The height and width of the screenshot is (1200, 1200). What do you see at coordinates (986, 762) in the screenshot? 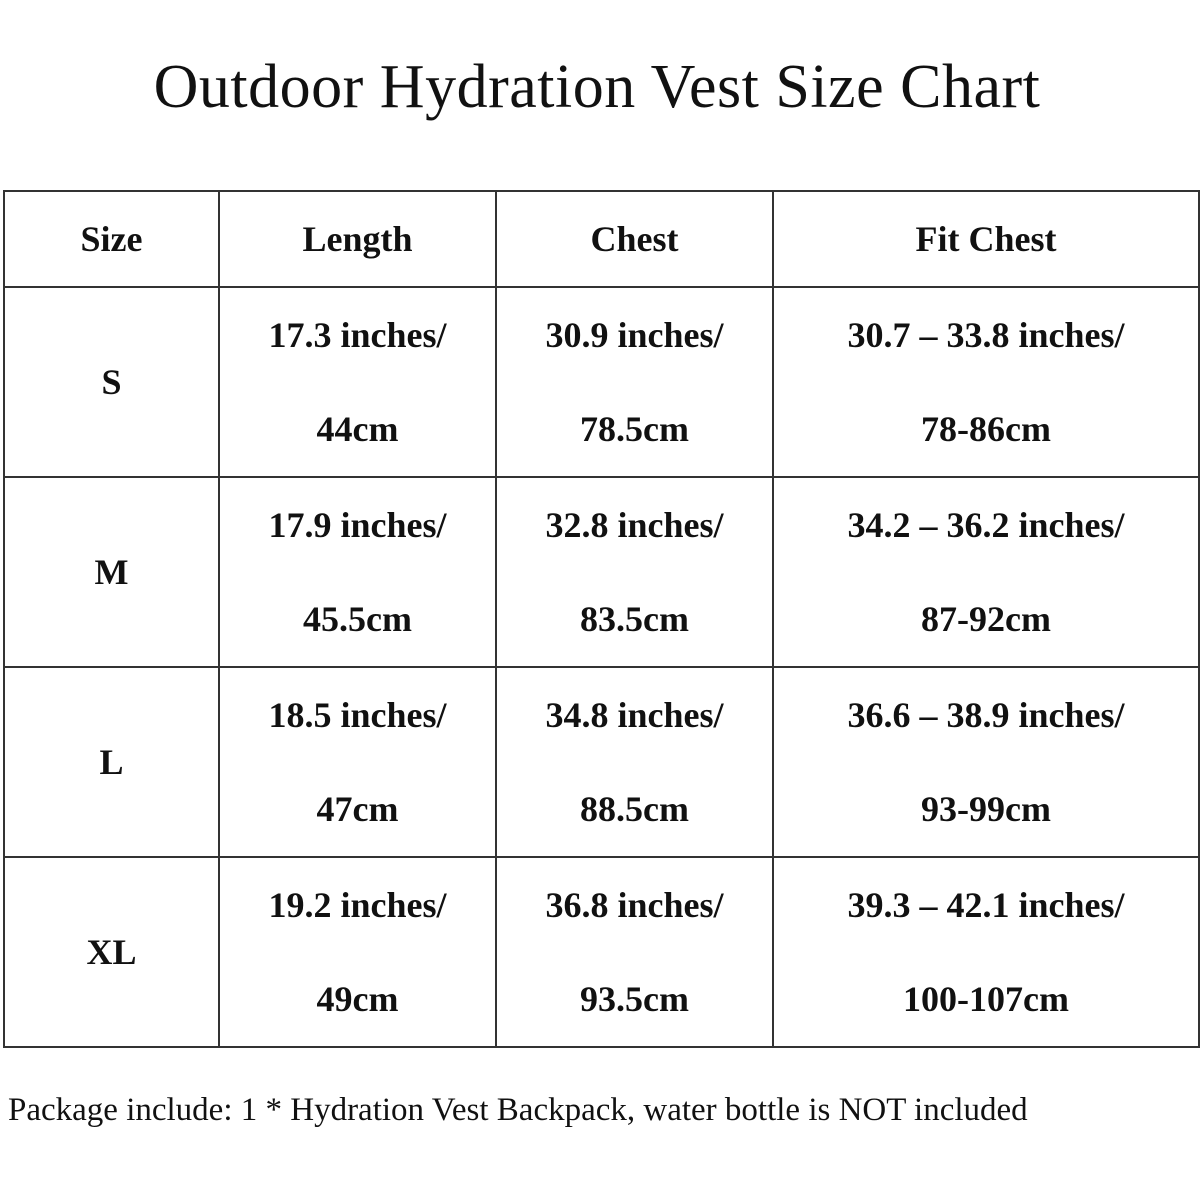
I see `fit-chest-cell: 36.6 – 38.9 inches/93-99cm` at bounding box center [986, 762].